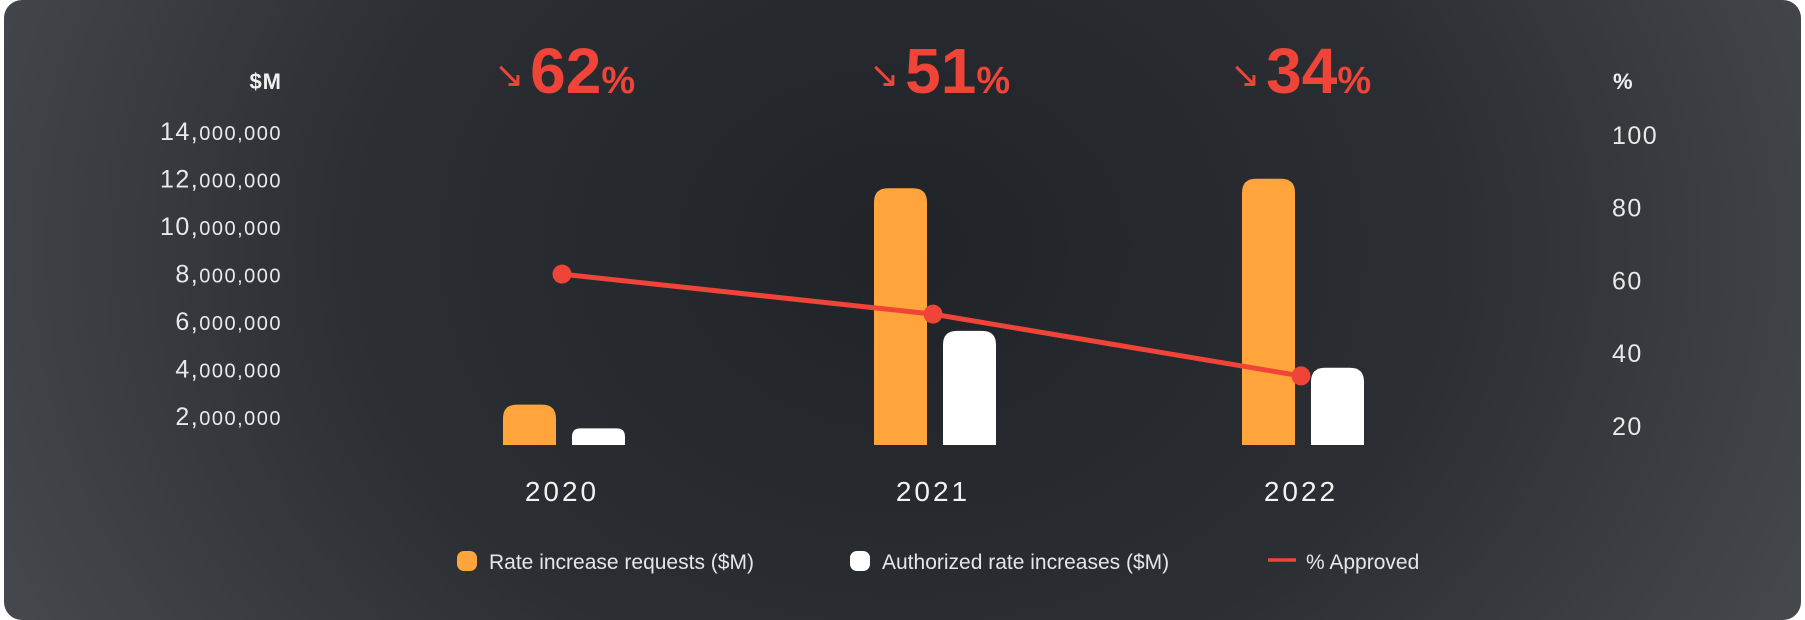 This screenshot has height=620, width=1805. What do you see at coordinates (562, 274) in the screenshot?
I see `approval-point-2020` at bounding box center [562, 274].